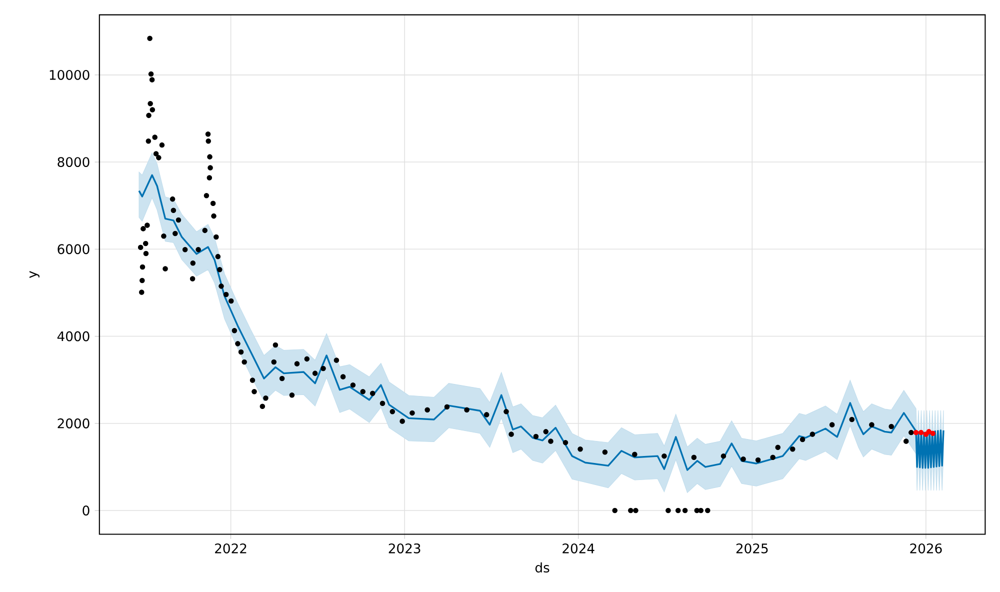  I want to click on y-tick-label: 4000, so click(73, 336).